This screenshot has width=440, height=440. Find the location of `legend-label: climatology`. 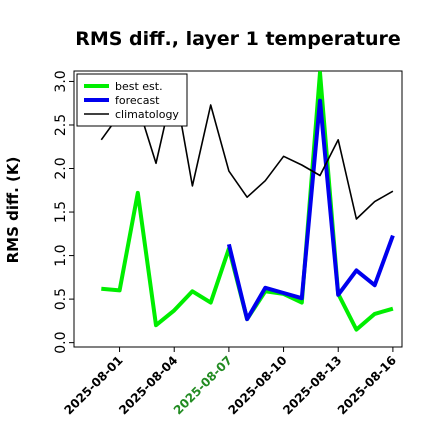

legend-label: climatology is located at coordinates (147, 114).